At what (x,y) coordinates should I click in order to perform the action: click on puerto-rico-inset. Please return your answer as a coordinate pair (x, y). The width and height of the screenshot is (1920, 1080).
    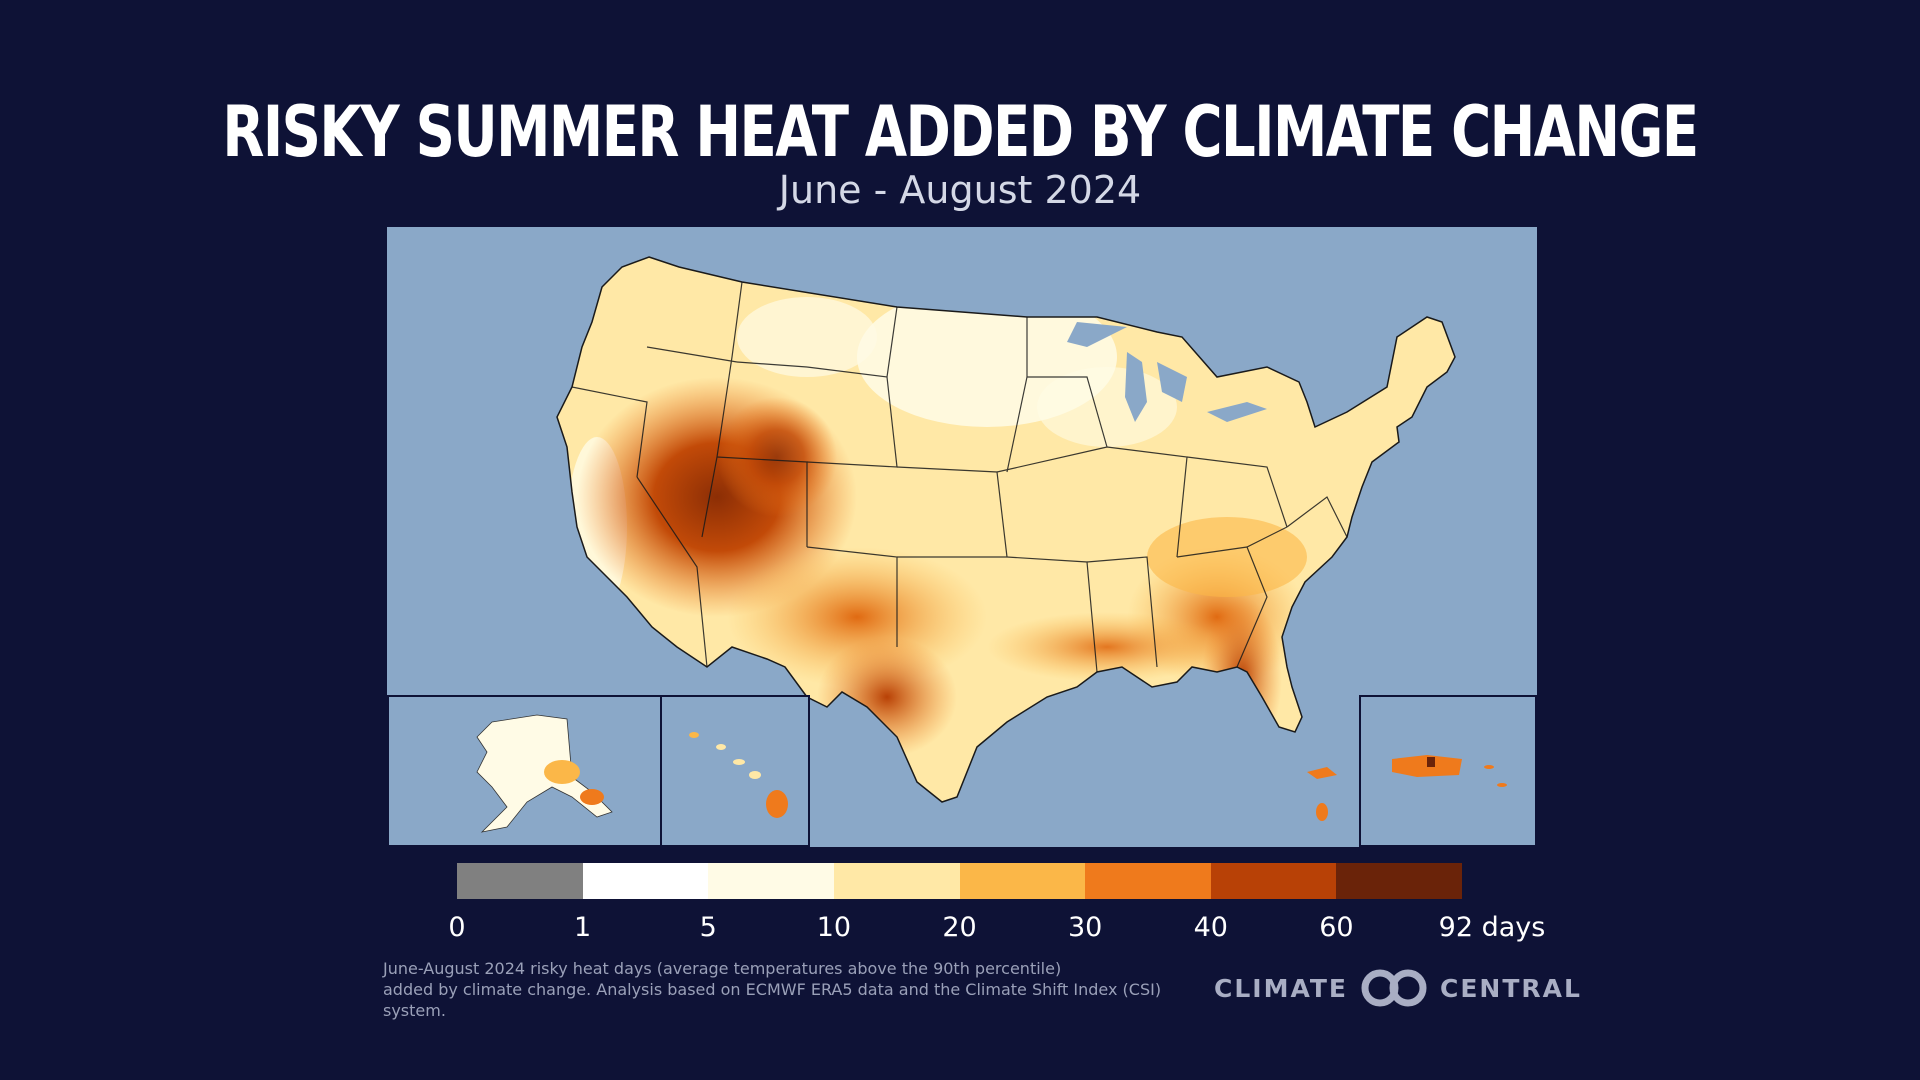
    Looking at the image, I should click on (1448, 771).